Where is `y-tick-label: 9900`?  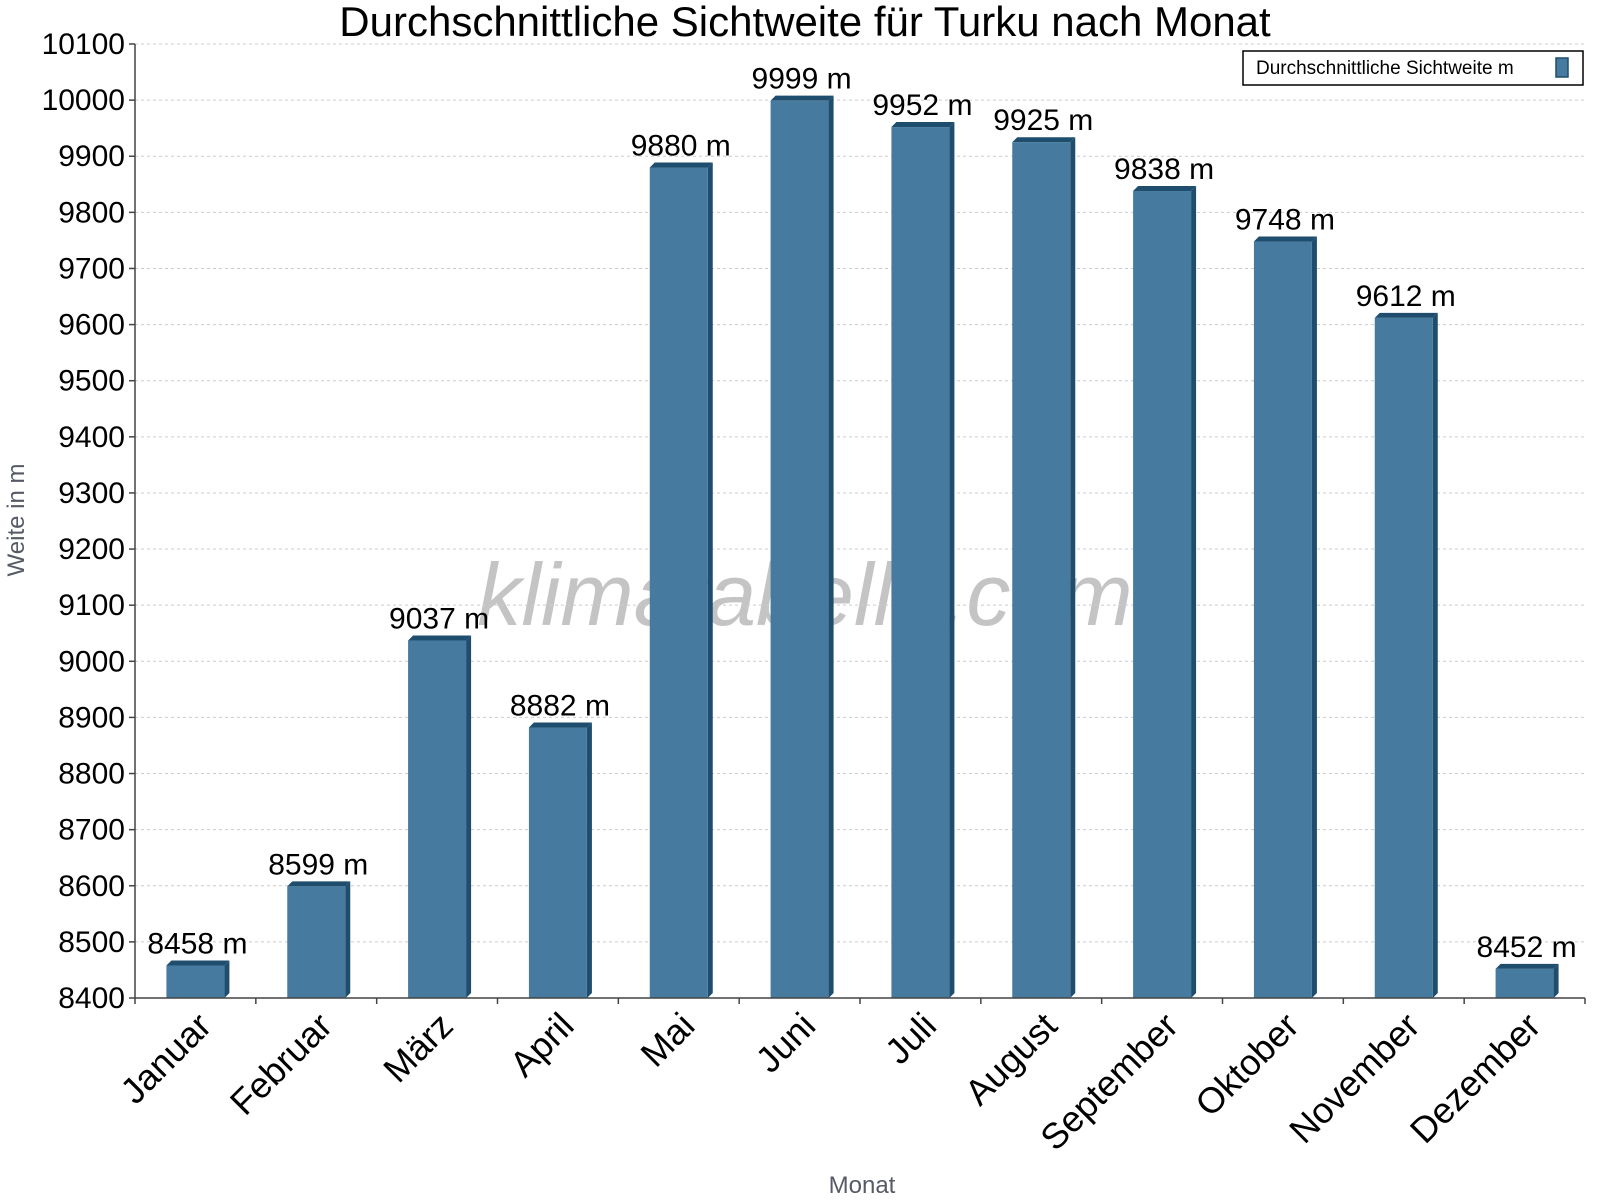
y-tick-label: 9900 is located at coordinates (91, 156).